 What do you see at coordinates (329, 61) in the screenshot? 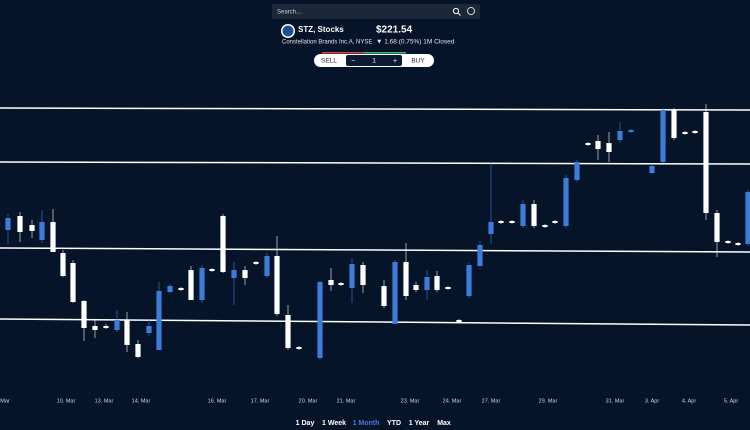
I see `sell-button: SELL` at bounding box center [329, 61].